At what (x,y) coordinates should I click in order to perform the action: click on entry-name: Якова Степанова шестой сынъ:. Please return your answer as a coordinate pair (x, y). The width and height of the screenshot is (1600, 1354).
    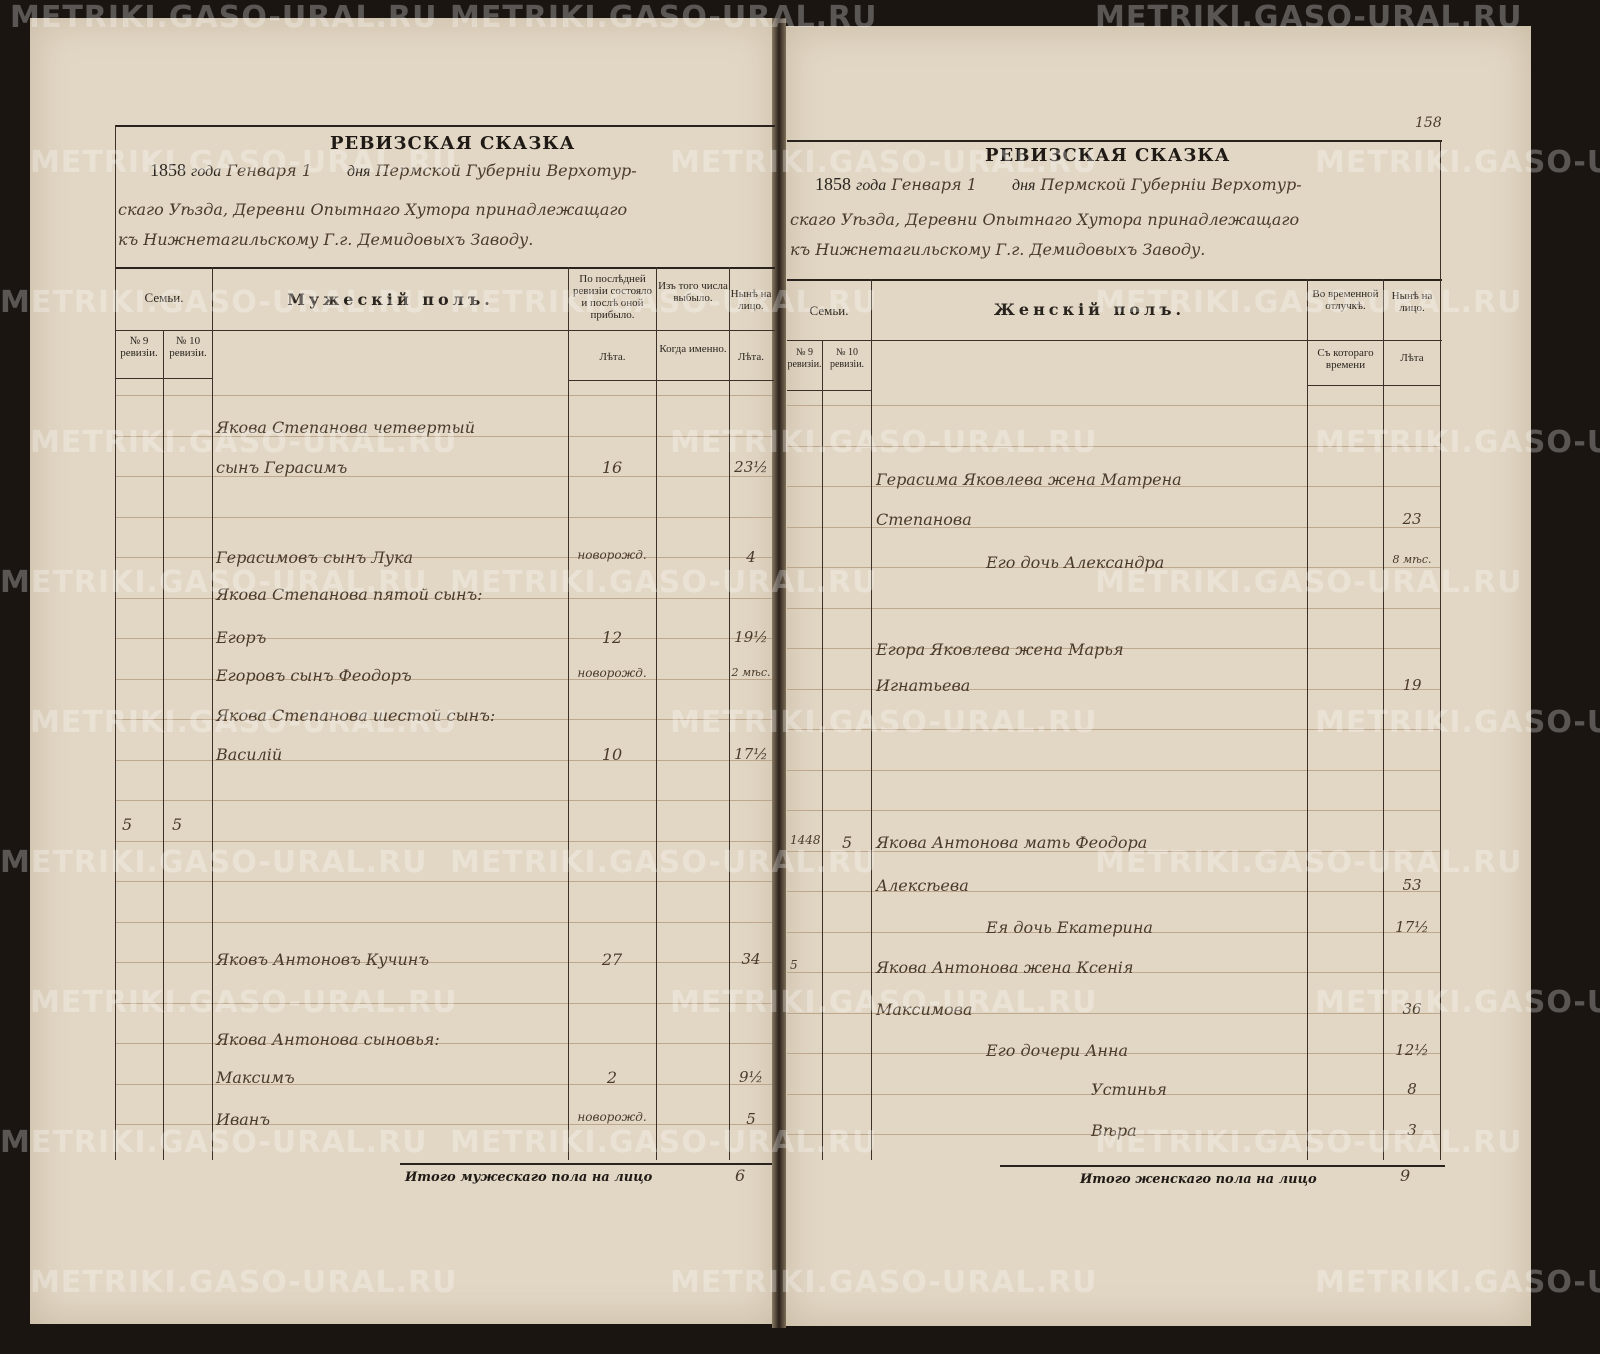
    Looking at the image, I should click on (356, 715).